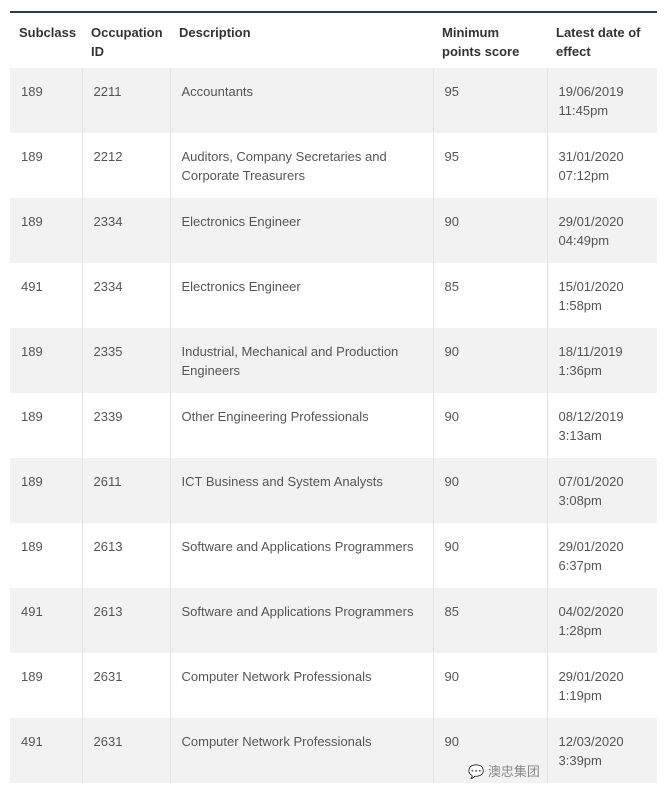  What do you see at coordinates (601, 230) in the screenshot?
I see `cell-date: 29/01/2020 04:49pm` at bounding box center [601, 230].